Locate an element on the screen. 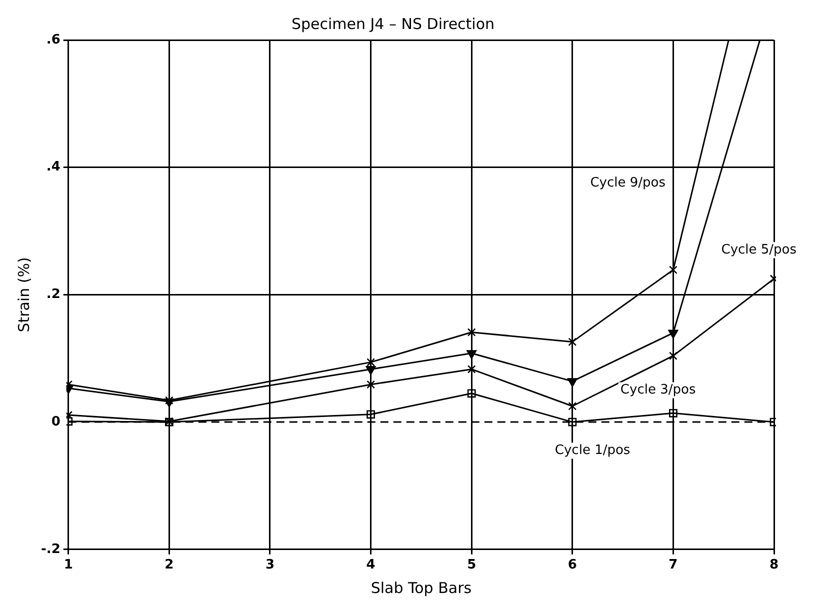  y-tick-label: -.2 is located at coordinates (50, 549).